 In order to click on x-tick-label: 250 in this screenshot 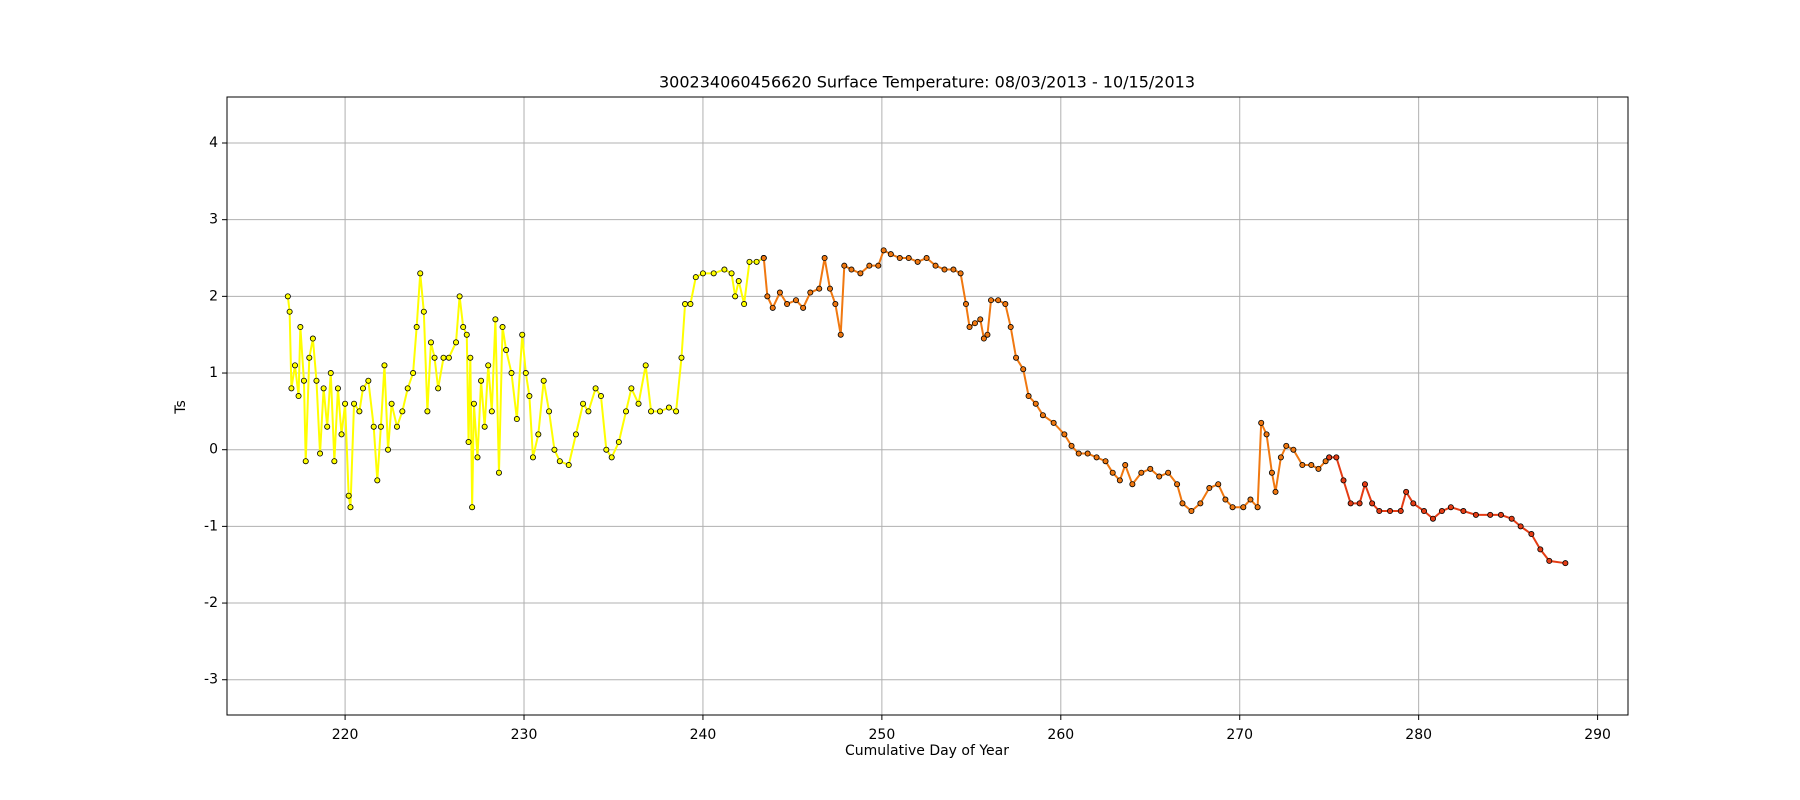, I will do `click(882, 735)`.